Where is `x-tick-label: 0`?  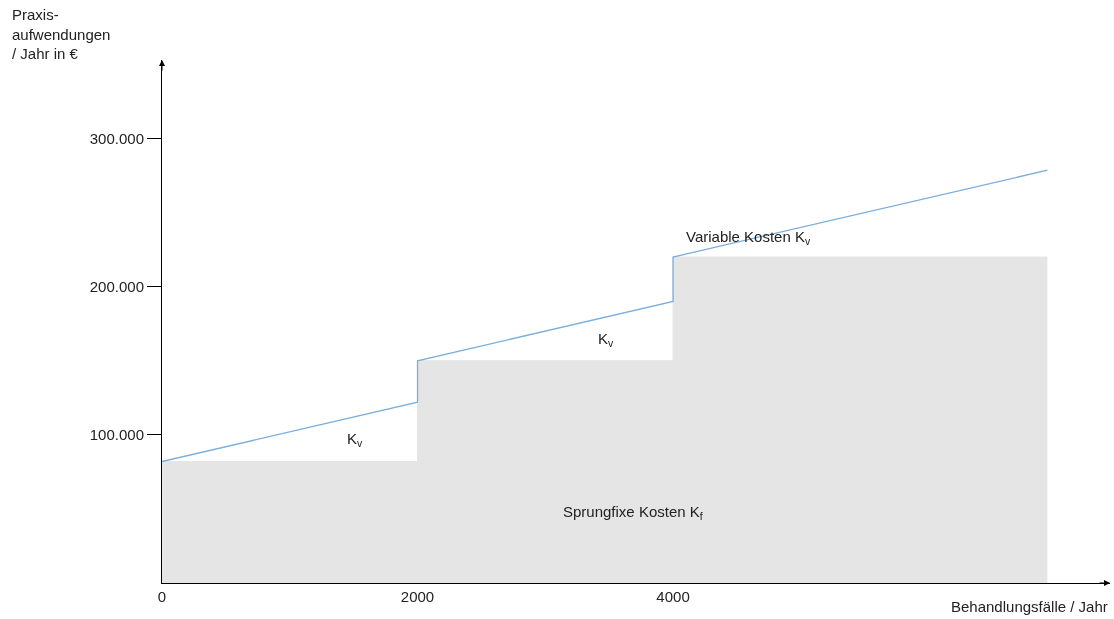 x-tick-label: 0 is located at coordinates (162, 596).